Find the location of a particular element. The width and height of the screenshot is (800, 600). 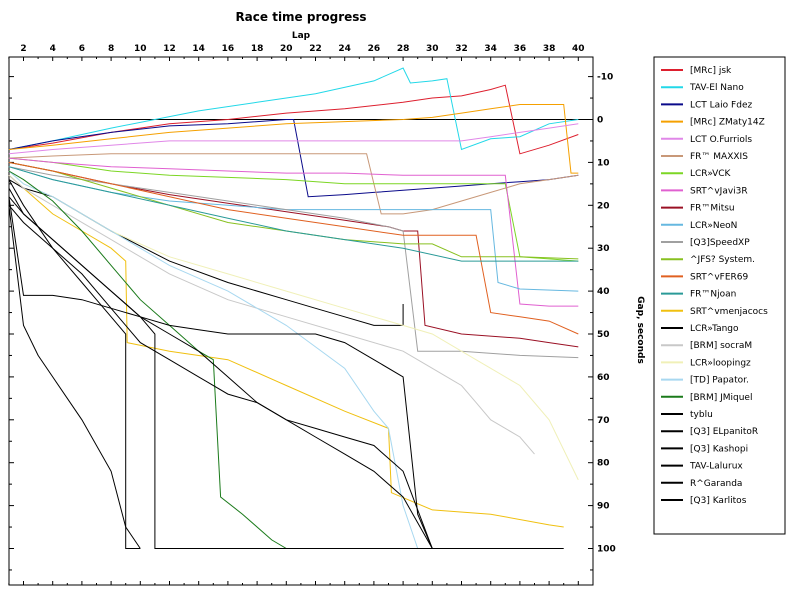

x-tick-label: 24 is located at coordinates (344, 49).